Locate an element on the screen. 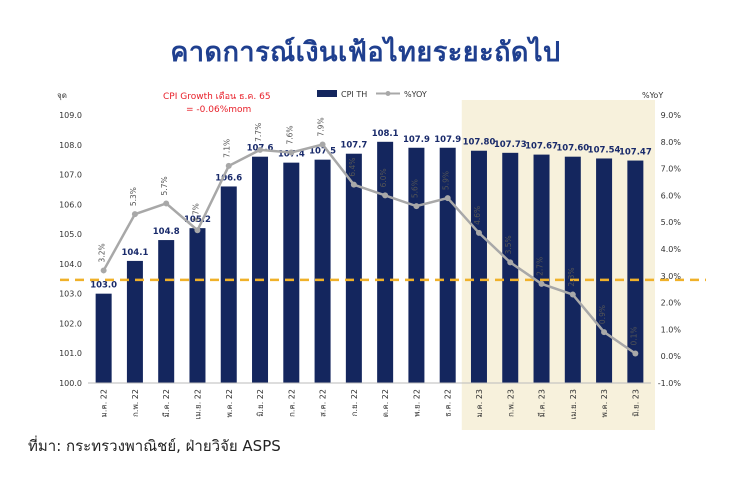 Image resolution: width=731 pixels, height=485 pixels. yoy-point-label: 3.5% is located at coordinates (508, 244).